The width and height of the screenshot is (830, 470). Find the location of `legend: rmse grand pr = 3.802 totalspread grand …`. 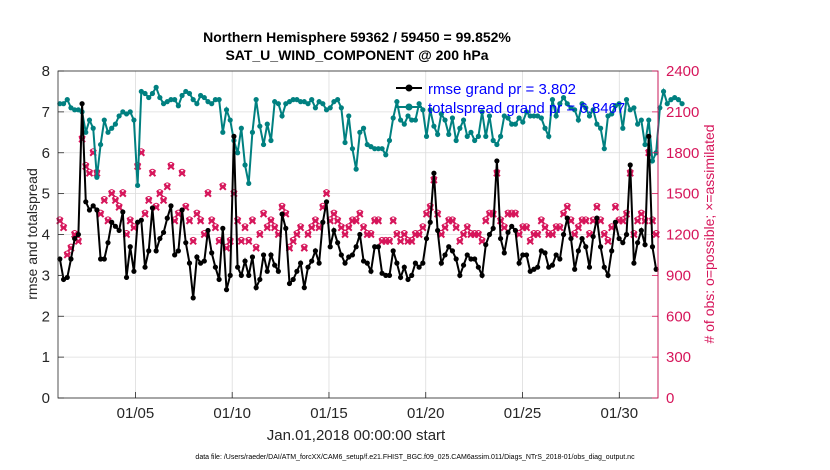

legend: rmse grand pr = 3.802 totalspread grand … is located at coordinates (510, 99).